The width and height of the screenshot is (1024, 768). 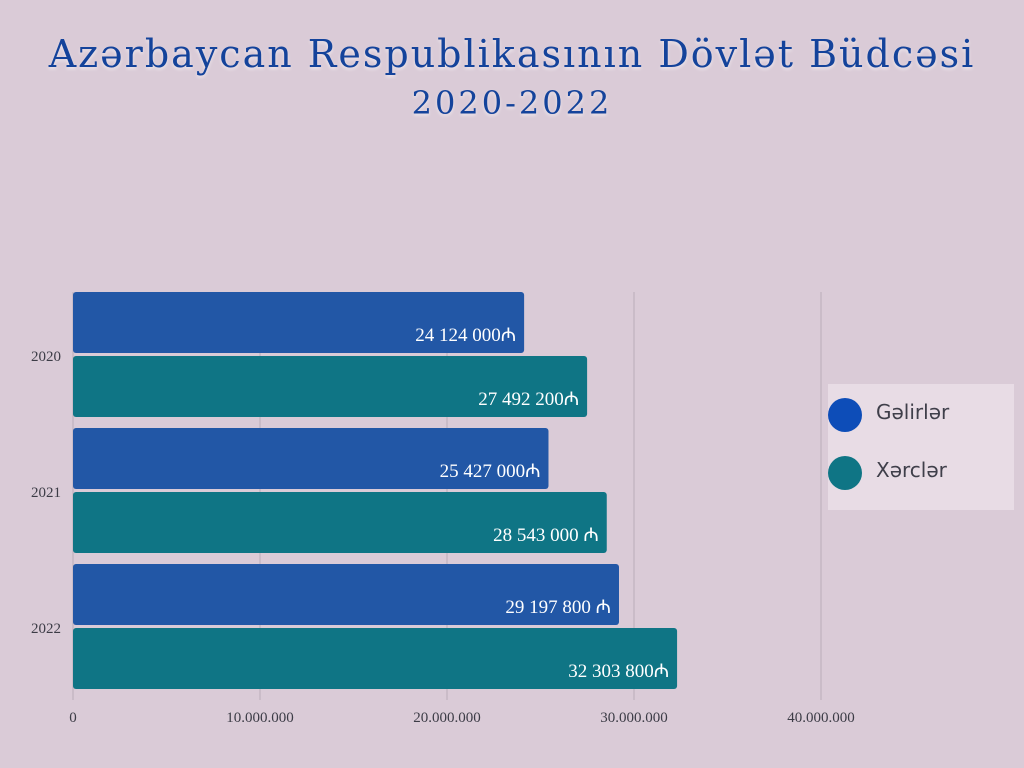 What do you see at coordinates (465, 335) in the screenshot?
I see `data-label: 24 124 000₼` at bounding box center [465, 335].